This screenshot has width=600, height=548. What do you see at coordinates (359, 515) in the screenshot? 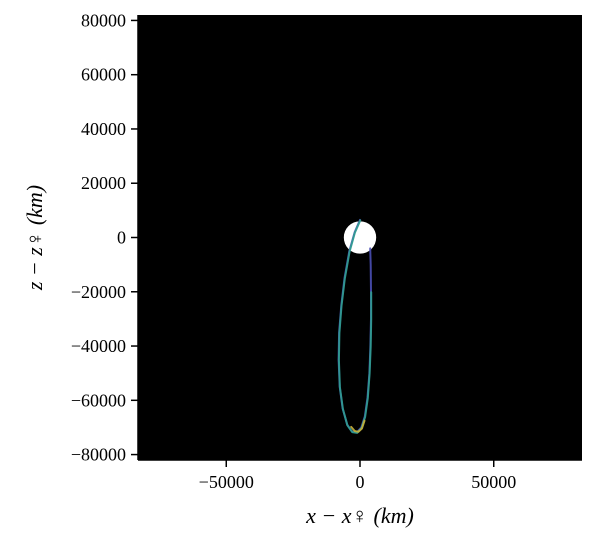
I see `x-axis-label: x − x♀ (km)` at bounding box center [359, 515].